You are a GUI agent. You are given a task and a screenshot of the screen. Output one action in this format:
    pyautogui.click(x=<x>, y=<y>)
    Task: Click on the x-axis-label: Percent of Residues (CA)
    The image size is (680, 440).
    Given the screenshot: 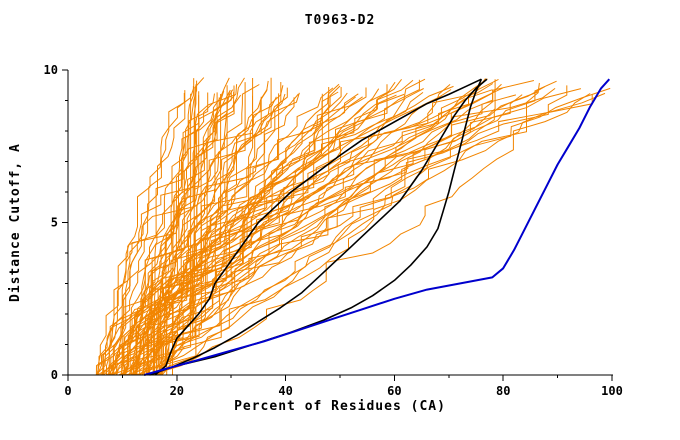 What is the action you would take?
    pyautogui.click(x=340, y=406)
    